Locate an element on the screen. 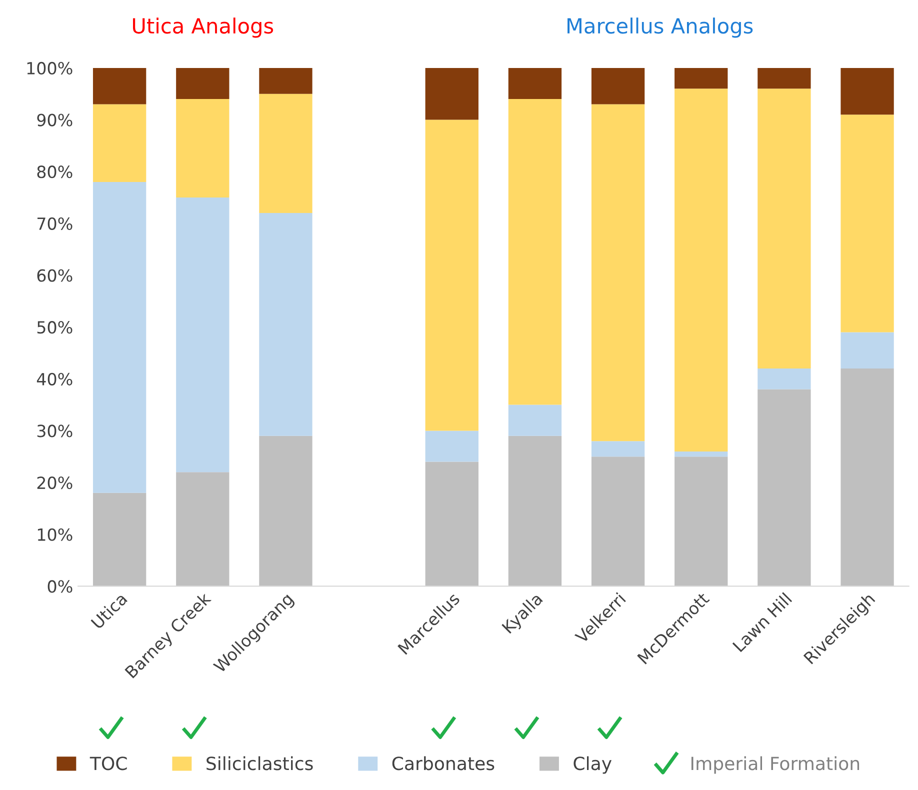  y-tick-label: 0% is located at coordinates (60, 586).